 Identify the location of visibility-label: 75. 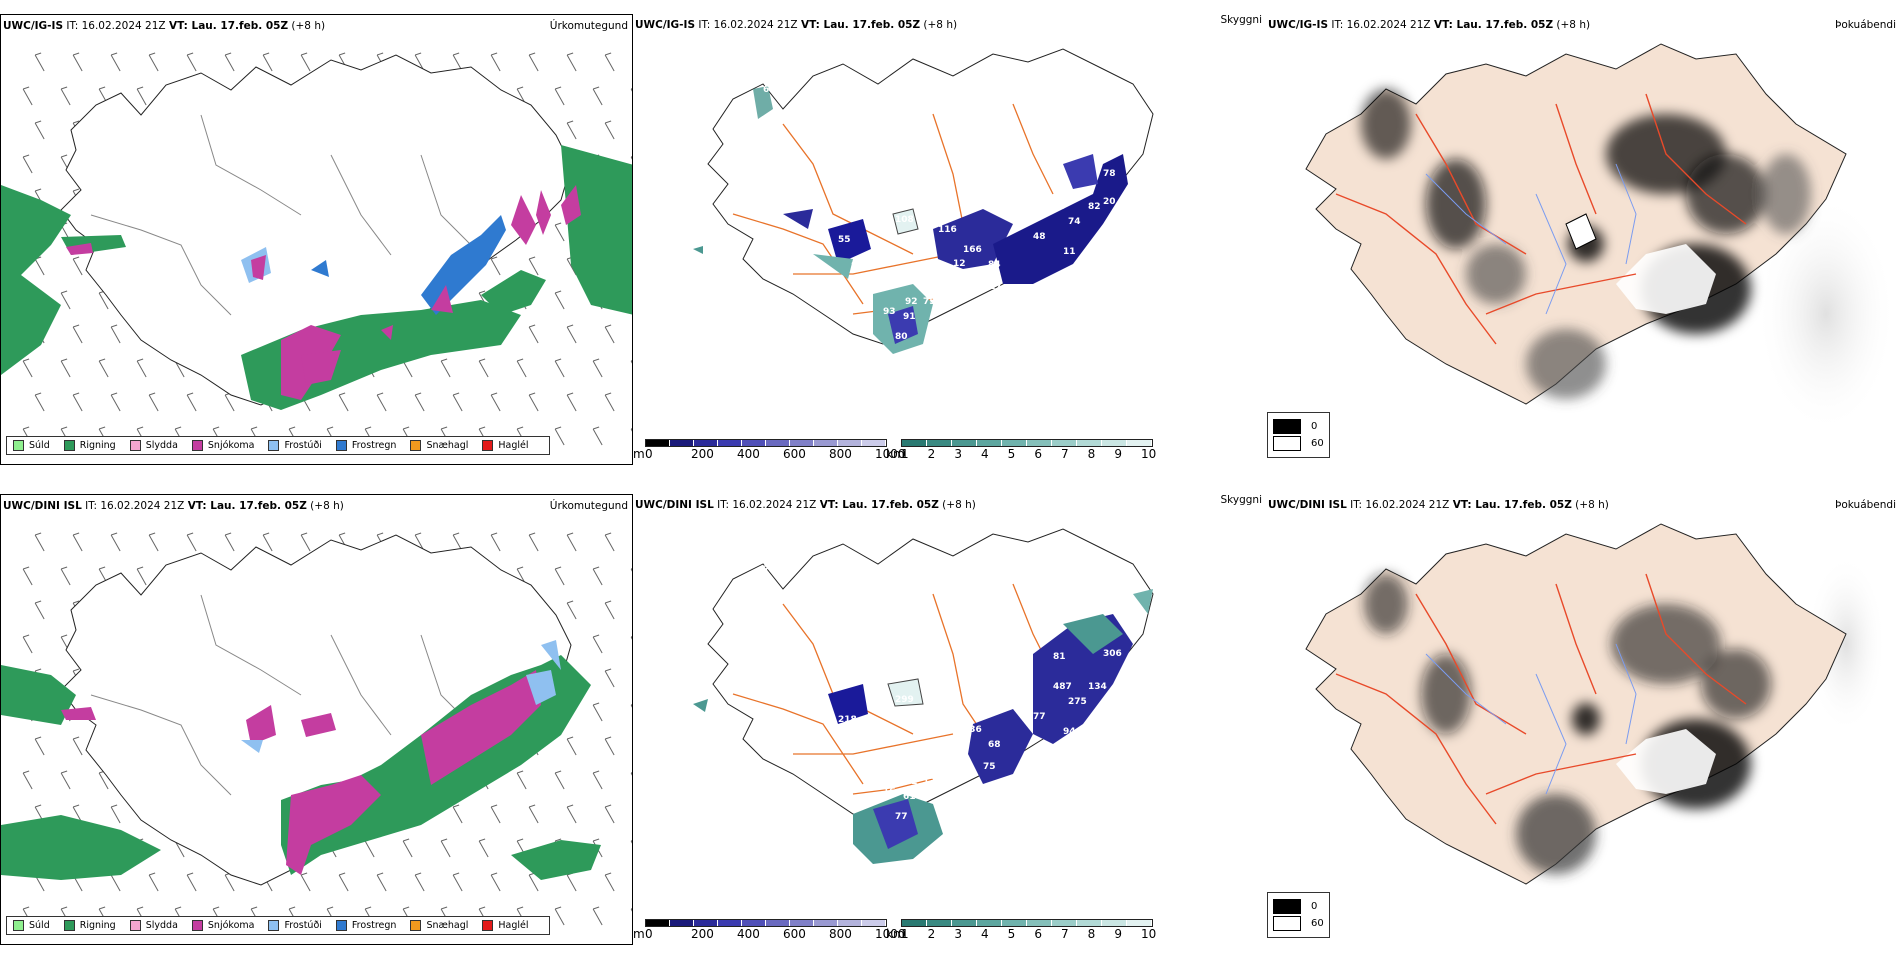
(989, 767).